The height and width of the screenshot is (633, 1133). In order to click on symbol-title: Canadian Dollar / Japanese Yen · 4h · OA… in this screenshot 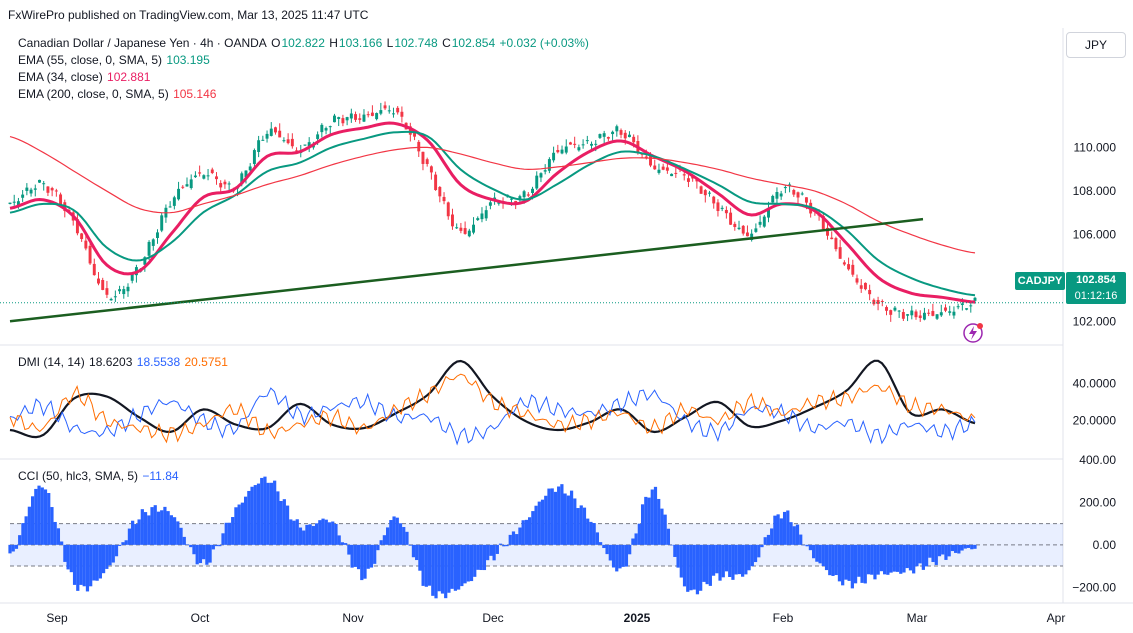, I will do `click(142, 43)`.